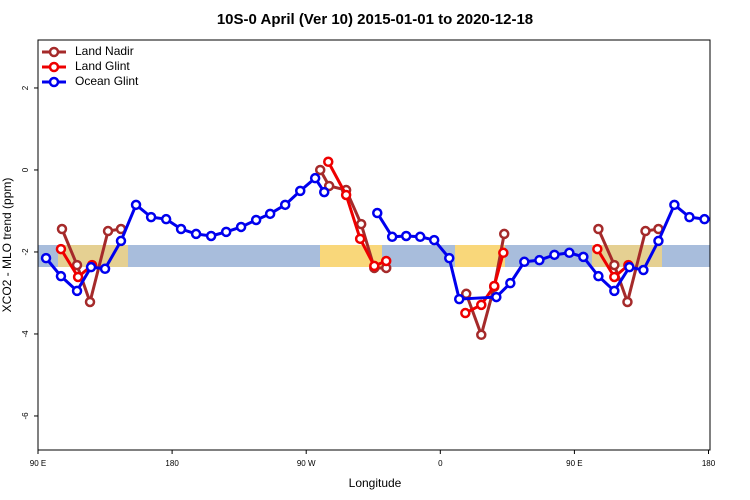 This screenshot has width=750, height=500. I want to click on y-tick-label: 2, so click(25, 87).